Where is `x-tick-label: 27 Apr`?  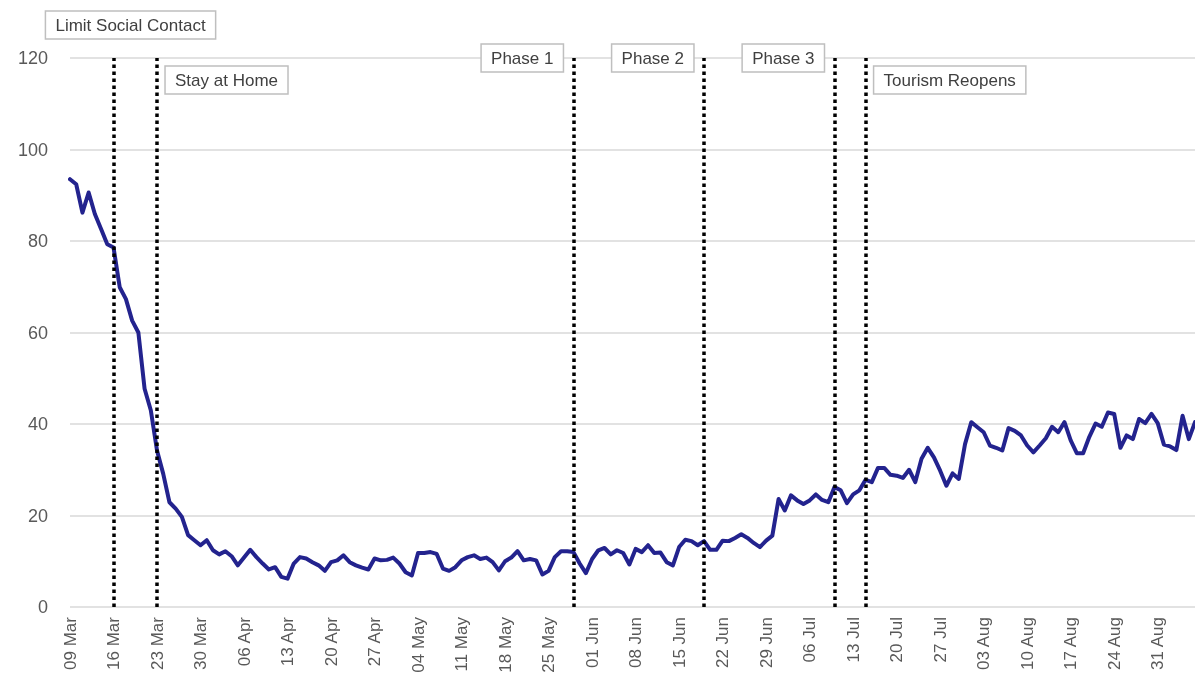 x-tick-label: 27 Apr is located at coordinates (375, 641).